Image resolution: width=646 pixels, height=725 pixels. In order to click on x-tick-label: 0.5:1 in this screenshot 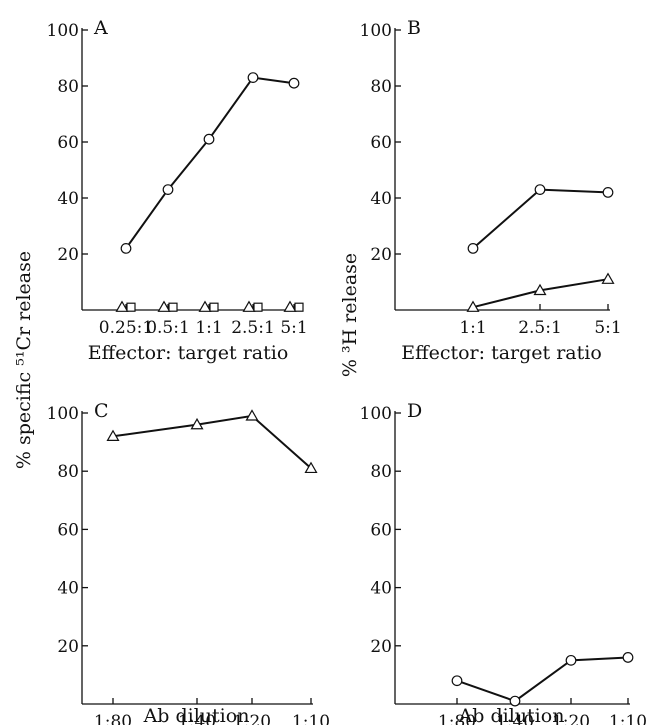, I will do `click(168, 328)`.